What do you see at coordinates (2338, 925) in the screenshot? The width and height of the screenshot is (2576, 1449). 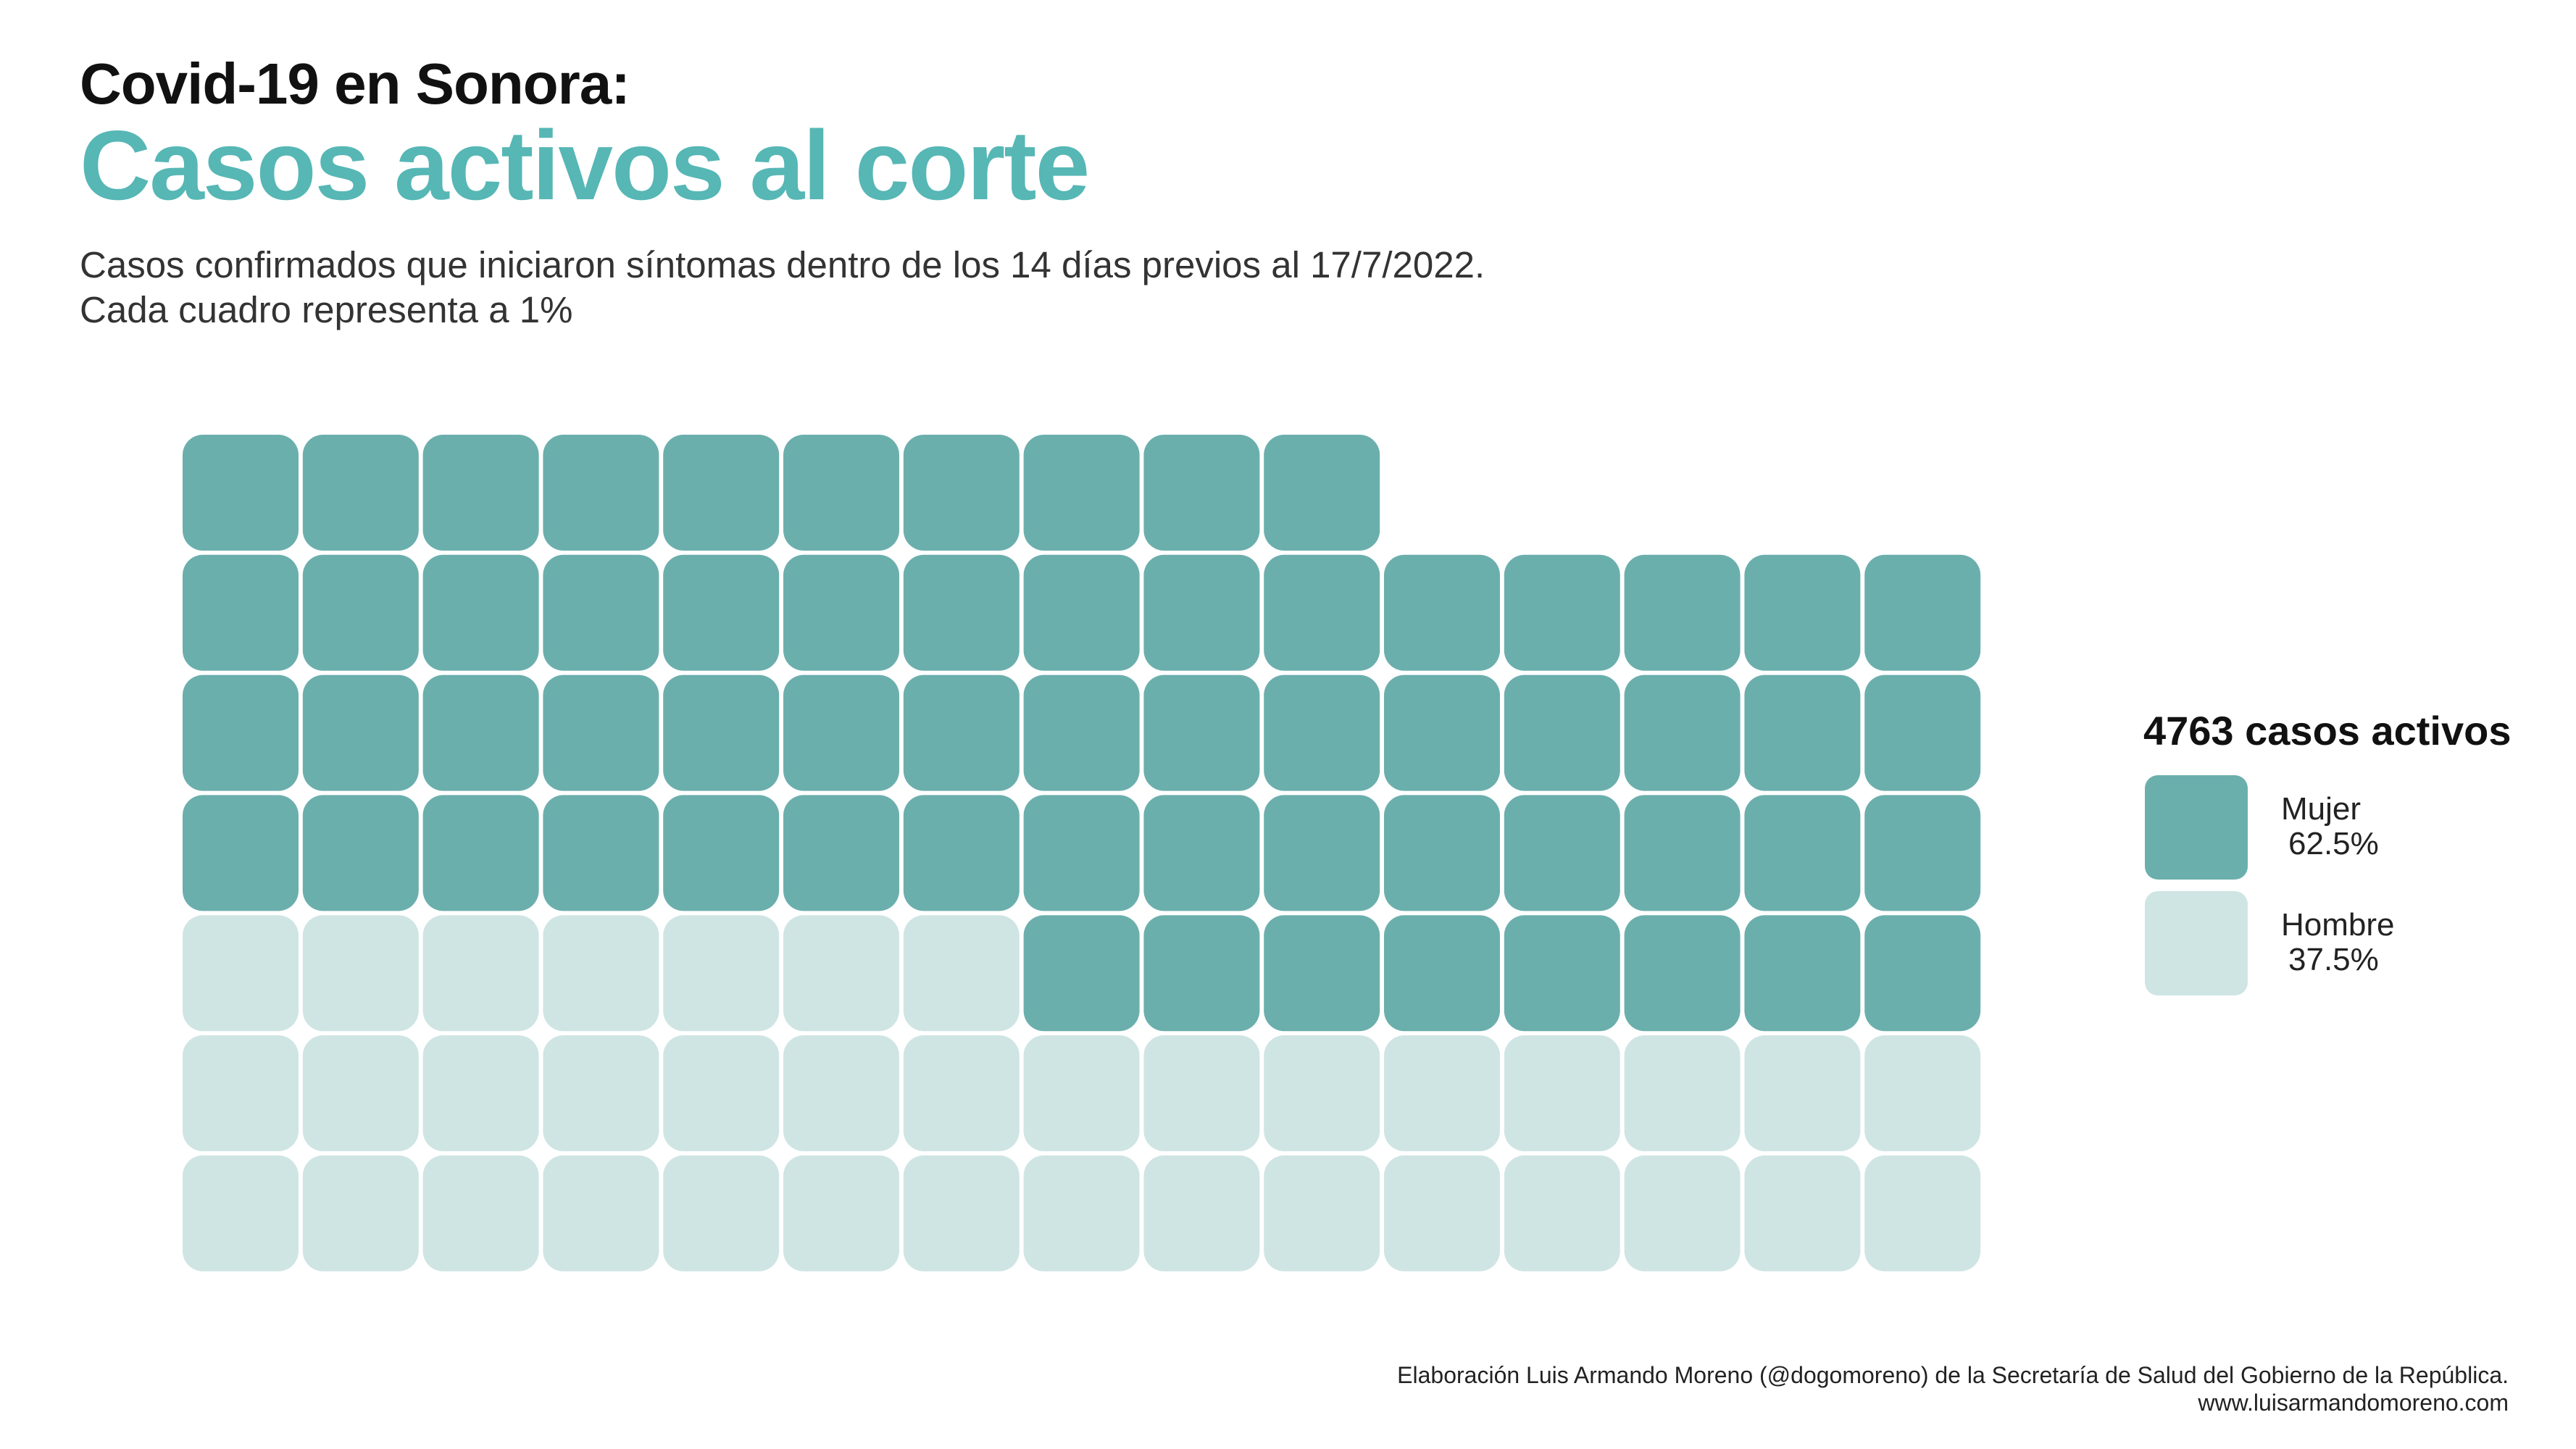 I see `legend-label-hombre: Hombre` at bounding box center [2338, 925].